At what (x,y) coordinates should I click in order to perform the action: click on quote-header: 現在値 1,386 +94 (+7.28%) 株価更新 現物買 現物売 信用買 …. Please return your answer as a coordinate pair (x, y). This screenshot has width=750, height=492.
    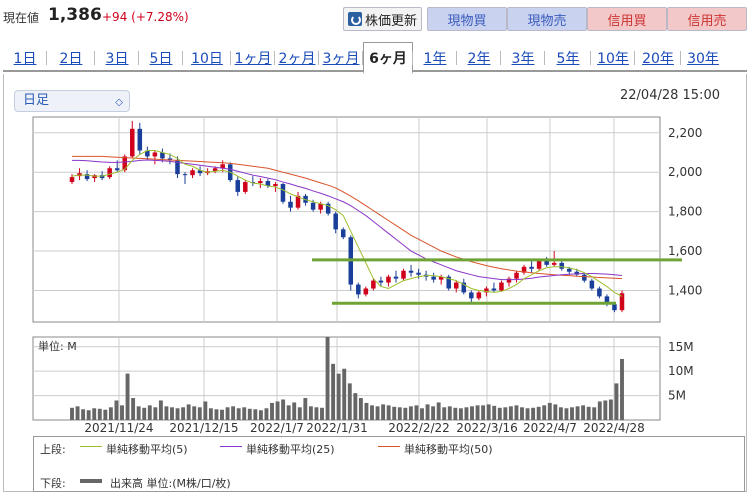
    Looking at the image, I should click on (375, 19).